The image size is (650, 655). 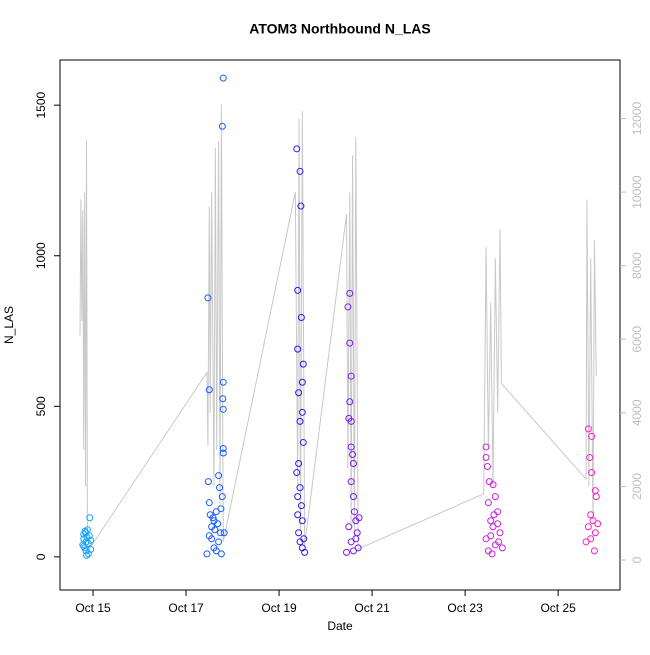 What do you see at coordinates (41, 255) in the screenshot?
I see `y-tick-label: 1000` at bounding box center [41, 255].